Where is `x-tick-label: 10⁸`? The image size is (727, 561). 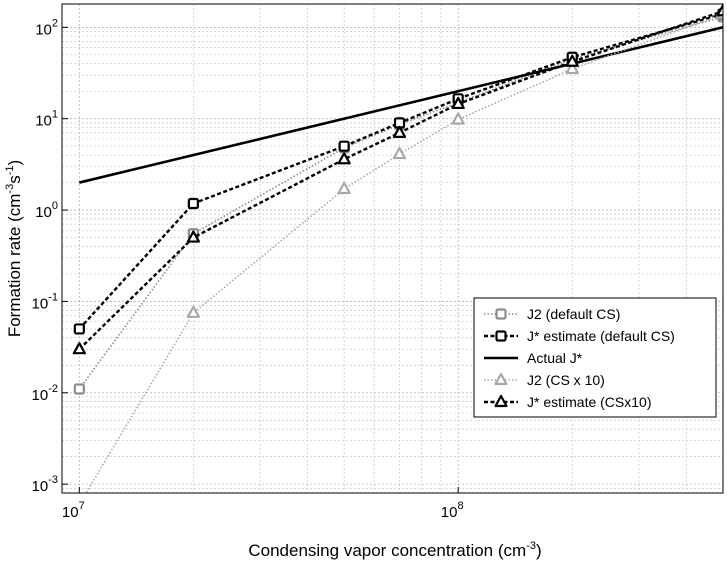 x-tick-label: 10⁸ is located at coordinates (452, 510).